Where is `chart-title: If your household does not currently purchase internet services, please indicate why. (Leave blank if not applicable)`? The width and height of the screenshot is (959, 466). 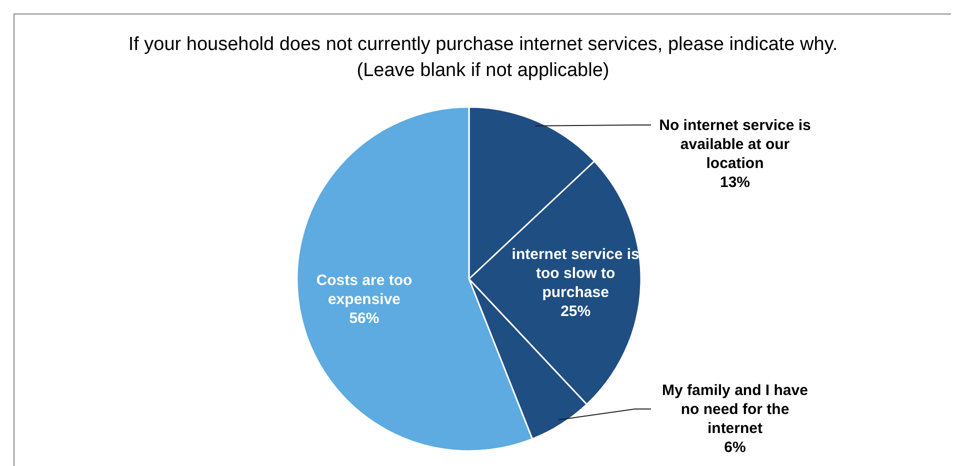
chart-title: If your household does not currently purchase internet services, please indicate why. (Leave blank if not applicable) is located at coordinates (483, 57).